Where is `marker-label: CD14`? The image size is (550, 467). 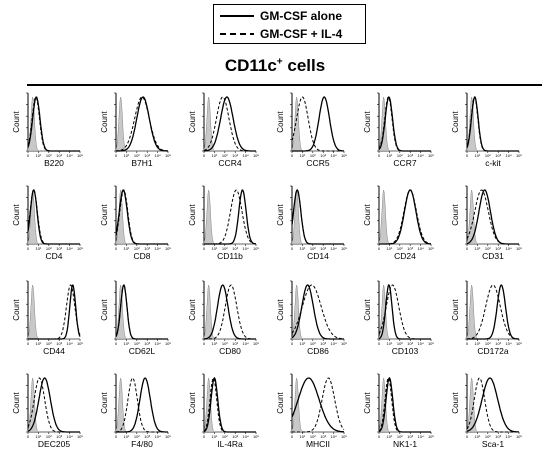
marker-label: CD14 is located at coordinates (318, 256).